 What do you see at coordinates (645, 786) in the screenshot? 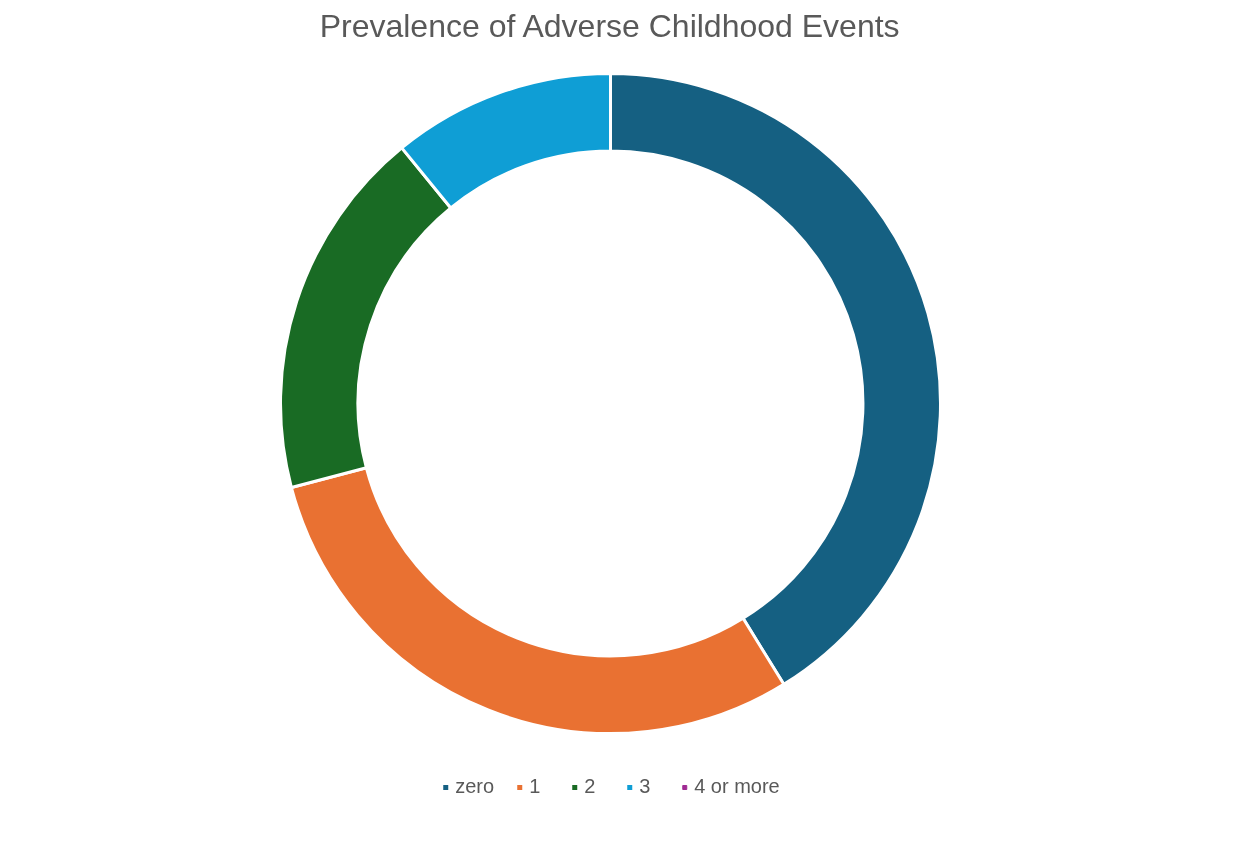
I see `legend-label: 3` at bounding box center [645, 786].